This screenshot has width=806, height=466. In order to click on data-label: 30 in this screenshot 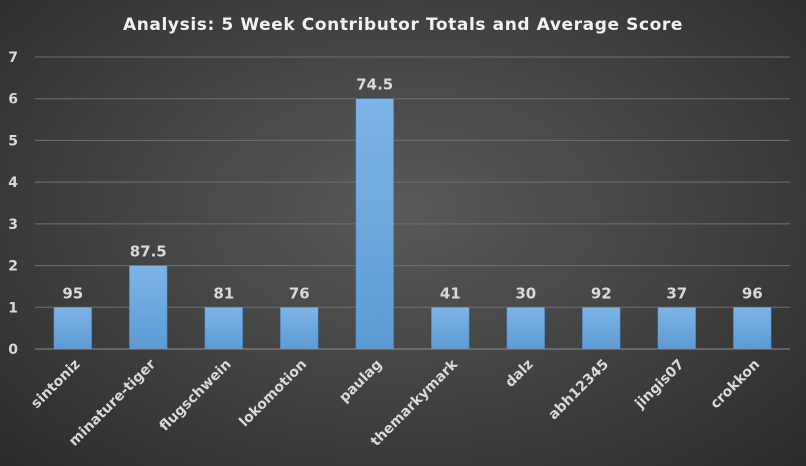, I will do `click(525, 293)`.